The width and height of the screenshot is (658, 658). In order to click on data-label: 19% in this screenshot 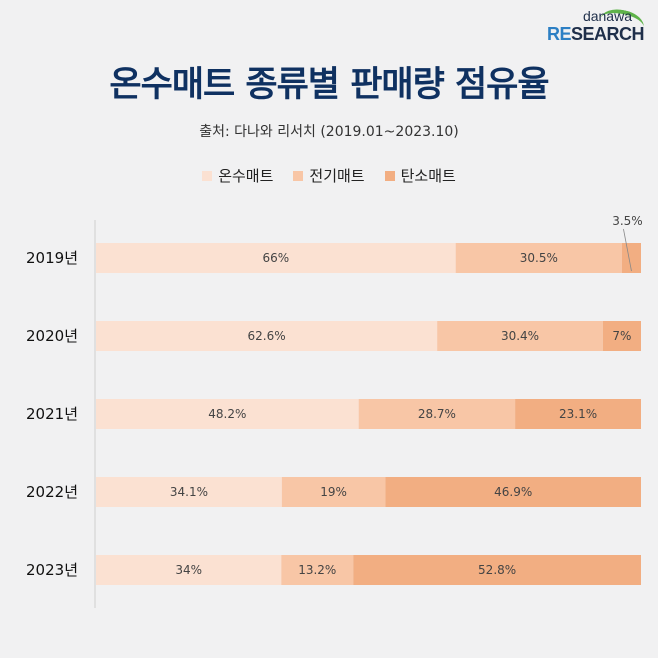, I will do `click(333, 492)`.